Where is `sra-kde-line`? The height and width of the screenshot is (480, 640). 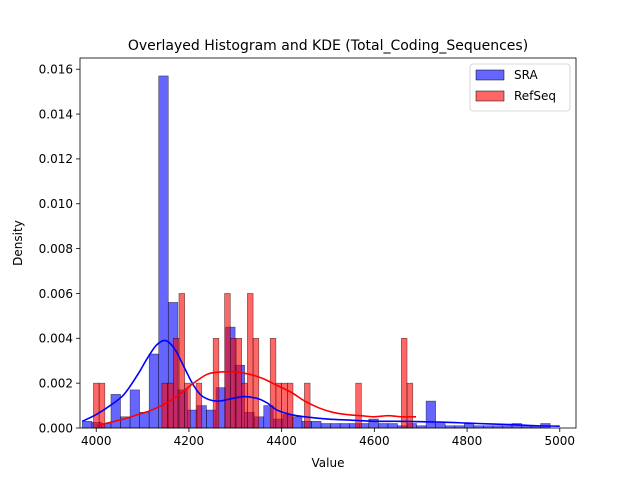
sra-kde-line is located at coordinates (320, 383).